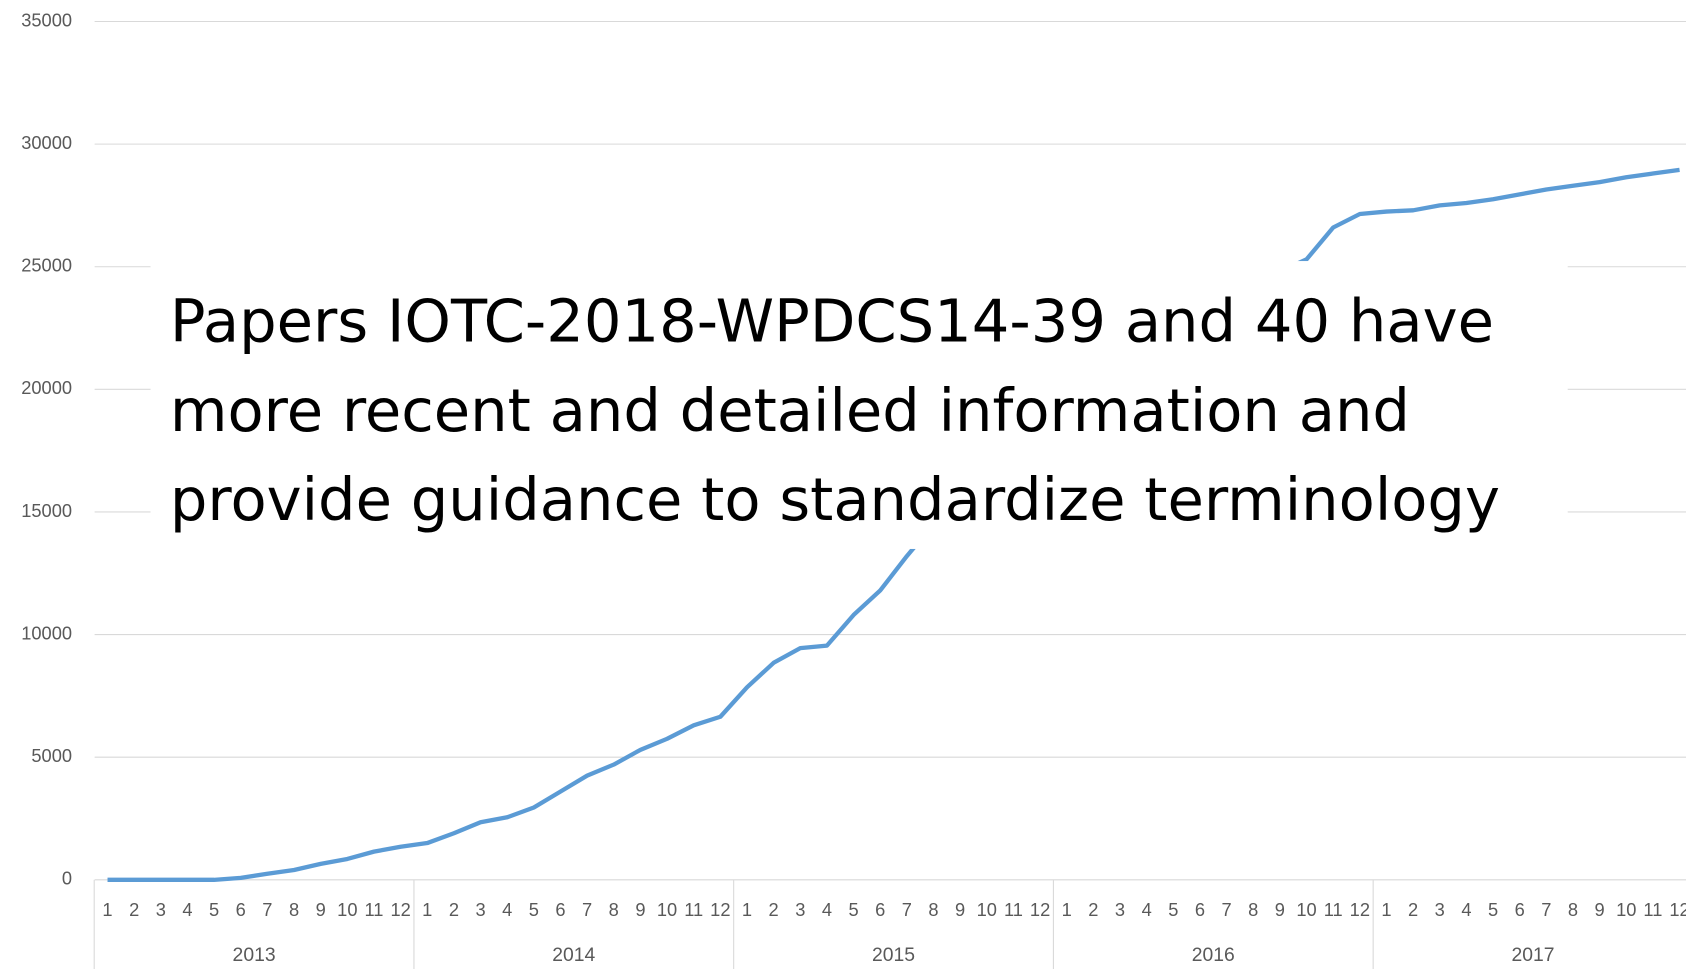 The image size is (1686, 969). I want to click on y-tick-label: 0, so click(67, 878).